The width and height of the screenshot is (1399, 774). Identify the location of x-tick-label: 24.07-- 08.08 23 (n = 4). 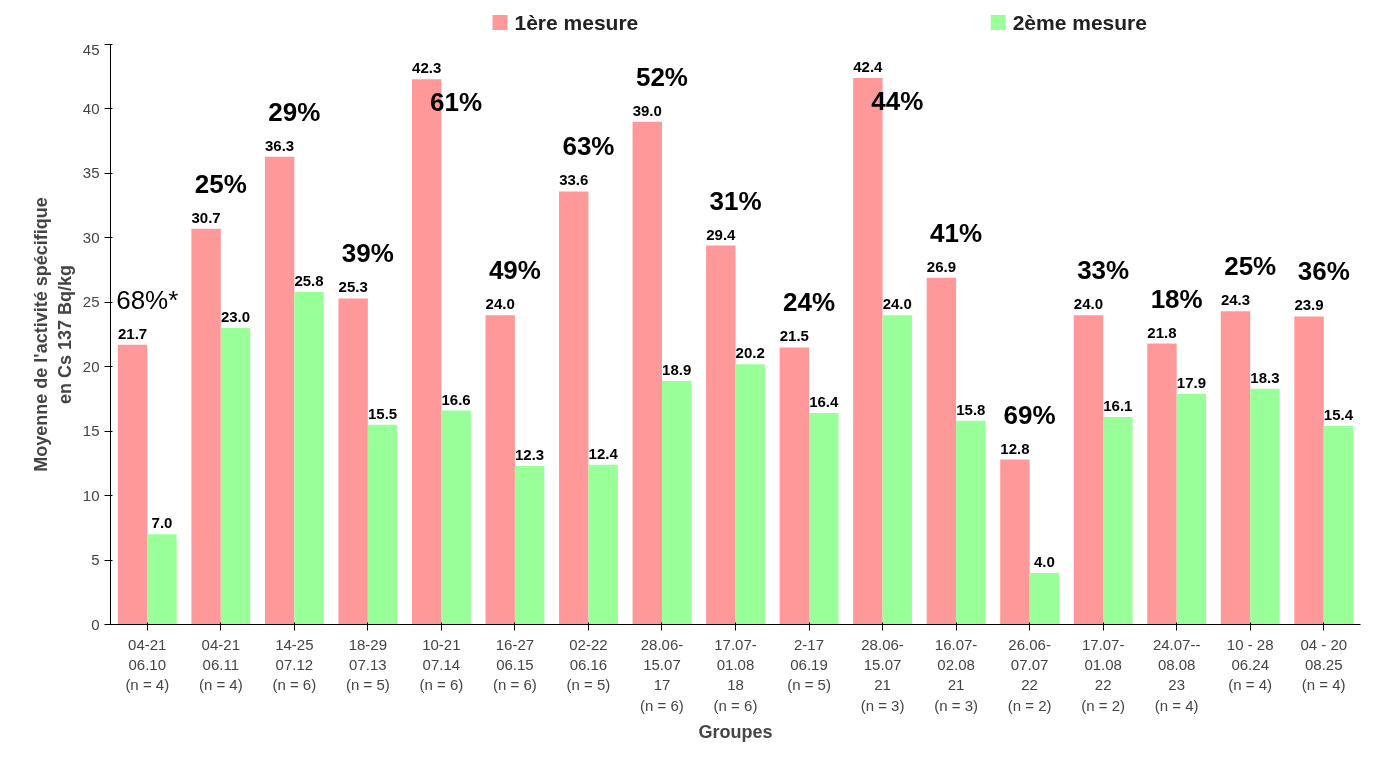
(1176, 674).